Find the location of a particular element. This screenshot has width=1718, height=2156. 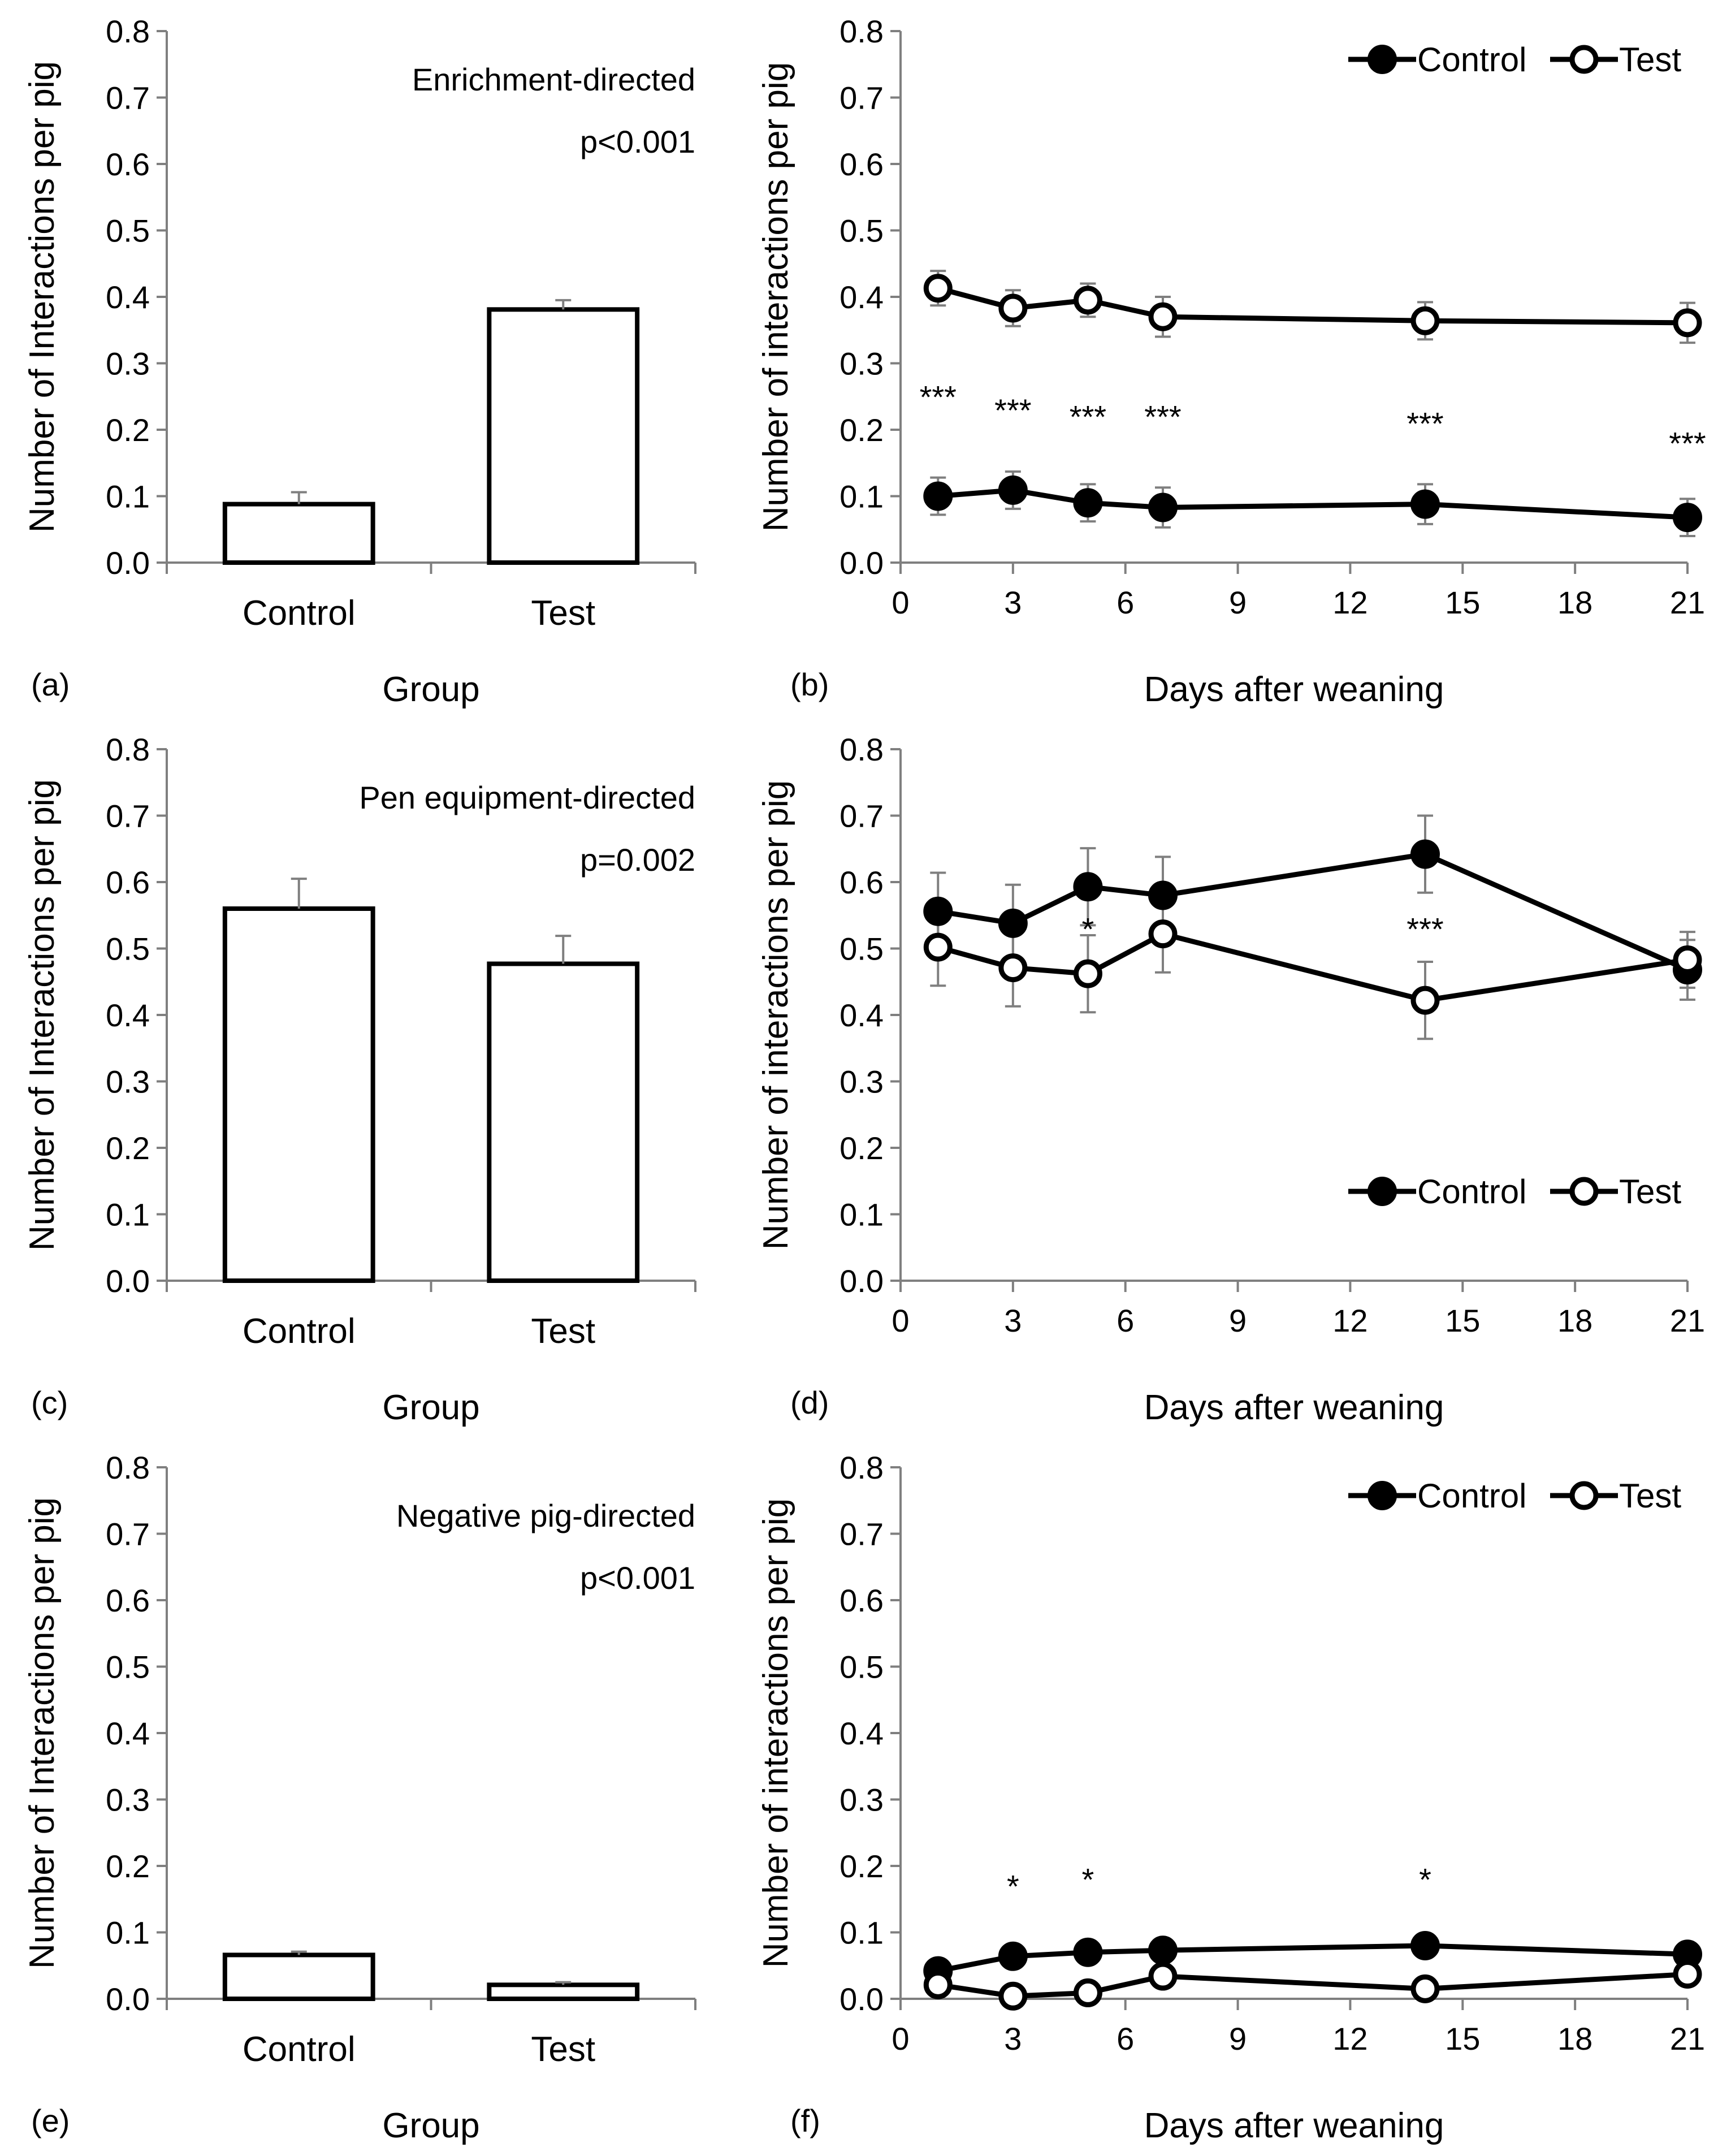

panel-annotation: Pen equipment-directed is located at coordinates (527, 797).